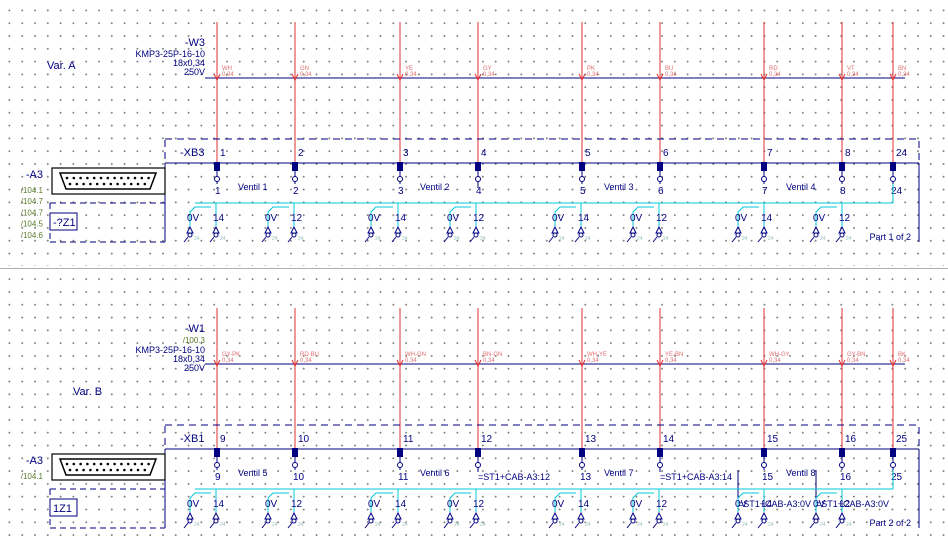 This screenshot has width=948, height=546. I want to click on terminal-lower-label: 10, so click(299, 477).